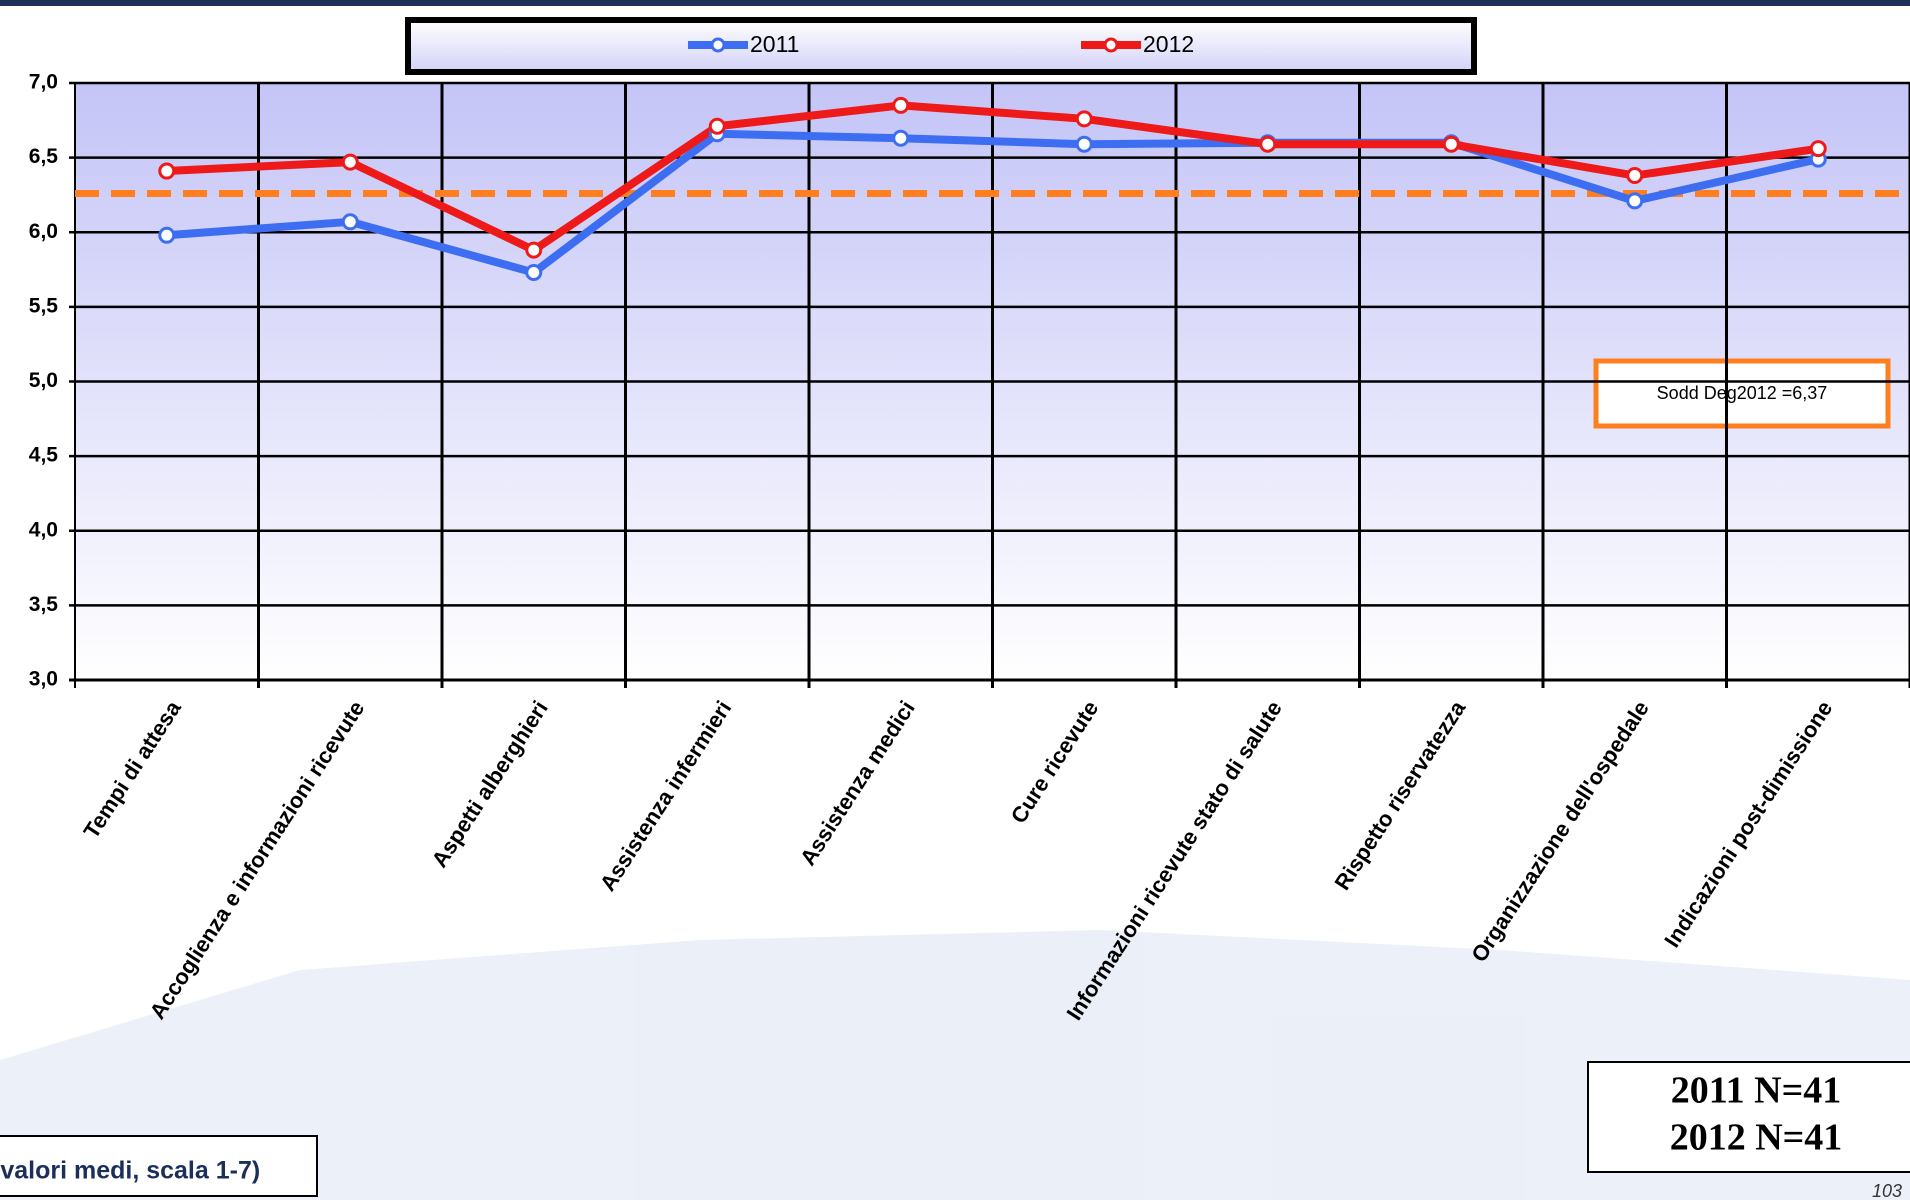 The width and height of the screenshot is (1910, 1200). Describe the element at coordinates (1168, 44) in the screenshot. I see `legend-label: 2012` at that location.